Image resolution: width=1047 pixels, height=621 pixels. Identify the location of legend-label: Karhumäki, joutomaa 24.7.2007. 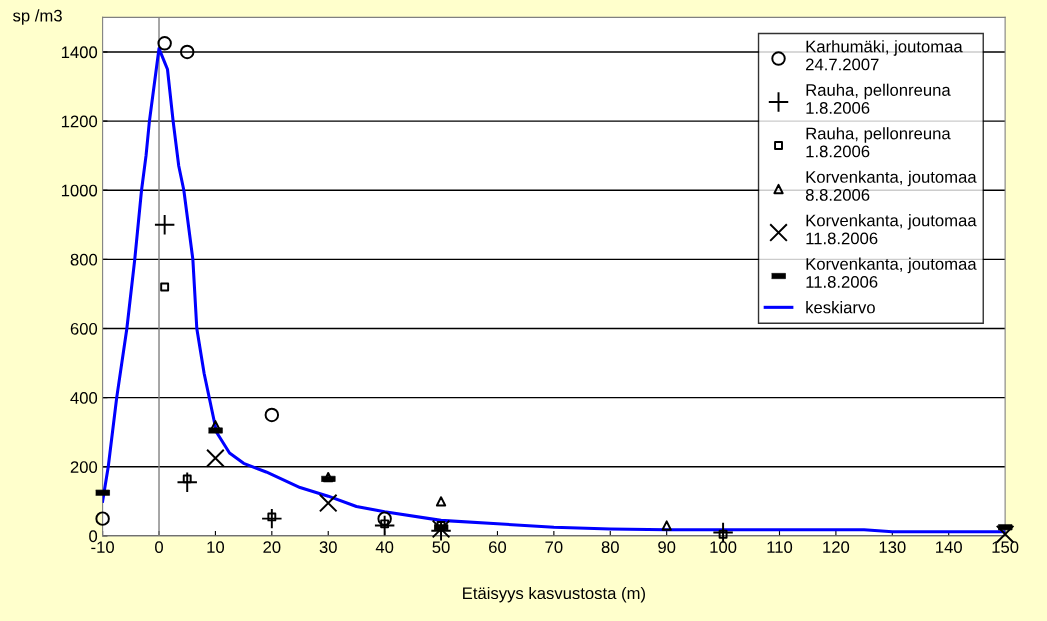
(884, 55).